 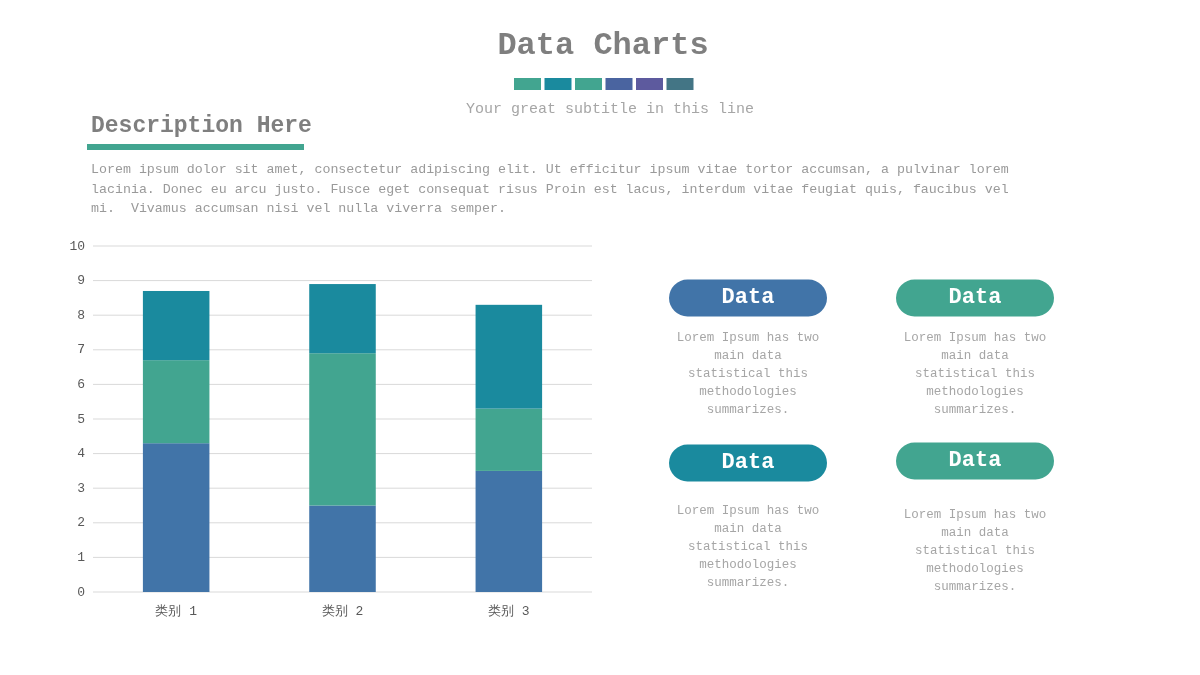 What do you see at coordinates (609, 110) in the screenshot?
I see `chart-subtitle: Your great subtitle in this line` at bounding box center [609, 110].